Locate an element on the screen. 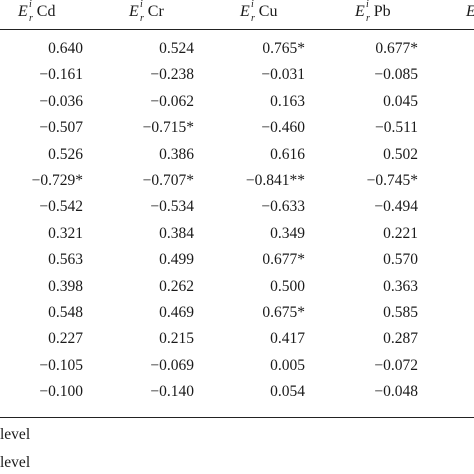 The height and width of the screenshot is (474, 474). table-cell: 0.502 is located at coordinates (400, 154).